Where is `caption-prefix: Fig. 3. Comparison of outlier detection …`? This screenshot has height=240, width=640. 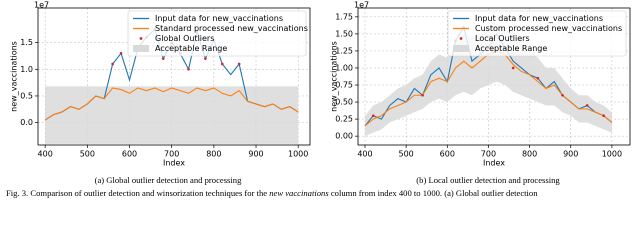
caption-prefix: Fig. 3. Comparison of outlier detection … is located at coordinates (137, 193).